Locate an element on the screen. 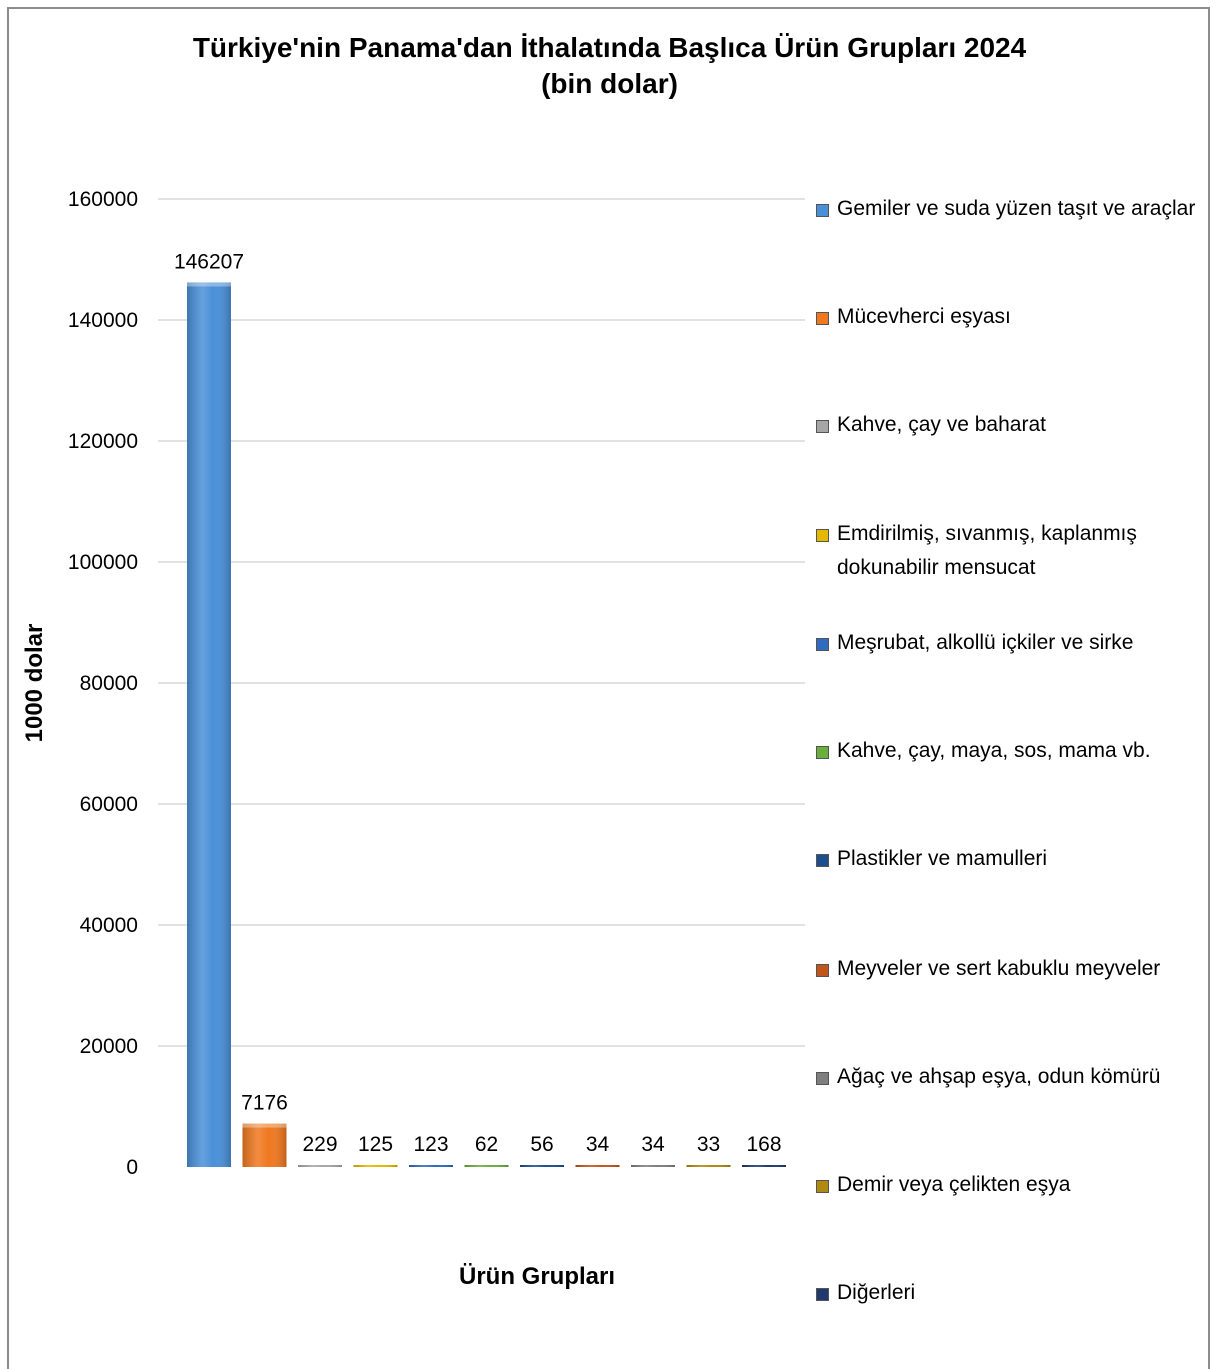 Image resolution: width=1219 pixels, height=1369 pixels. y-tick-label: 0 is located at coordinates (132, 1167).